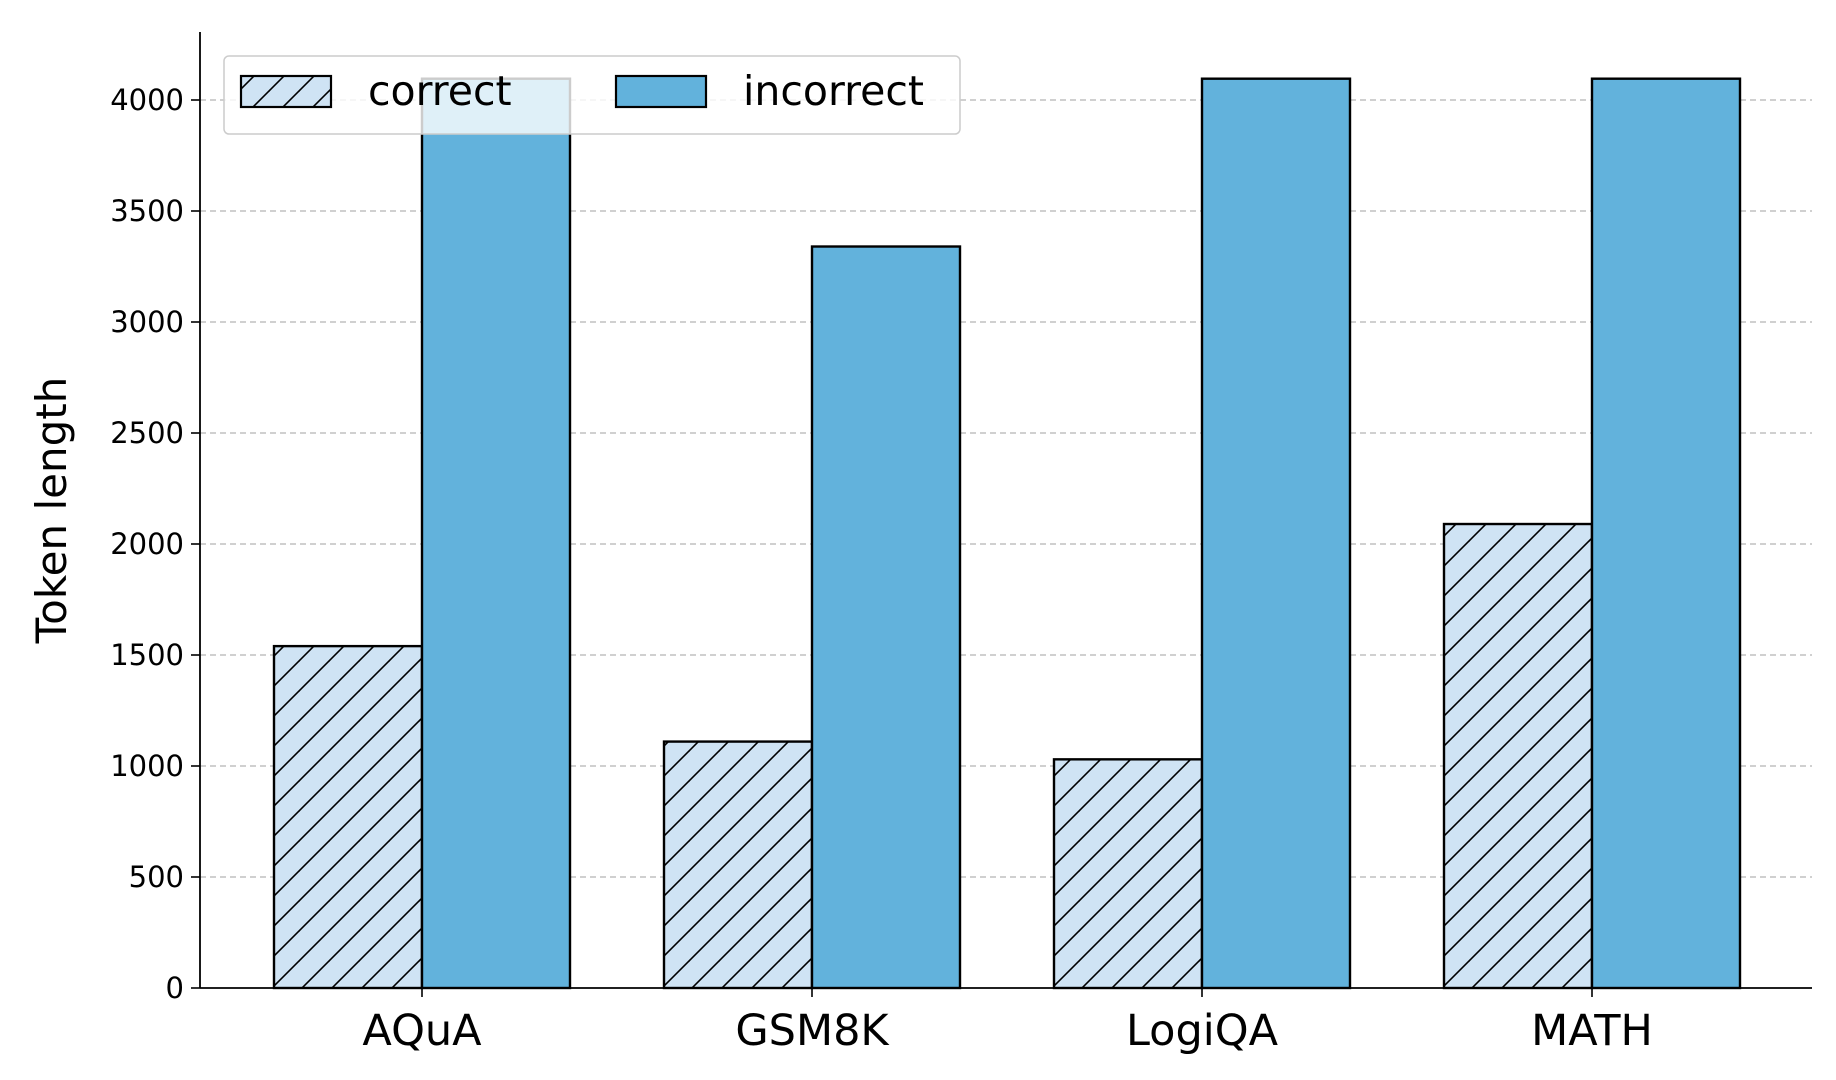 The height and width of the screenshot is (1080, 1836). I want to click on y-tick-label: 1500, so click(147, 655).